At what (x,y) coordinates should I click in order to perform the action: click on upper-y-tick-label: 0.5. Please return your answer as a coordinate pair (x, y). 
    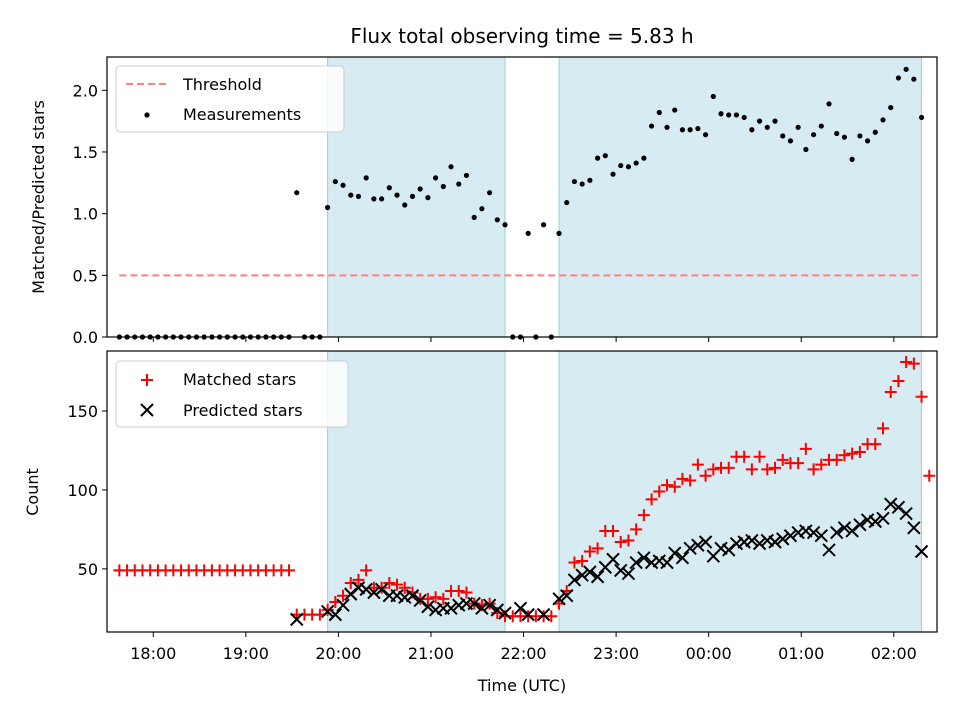
    Looking at the image, I should click on (85, 275).